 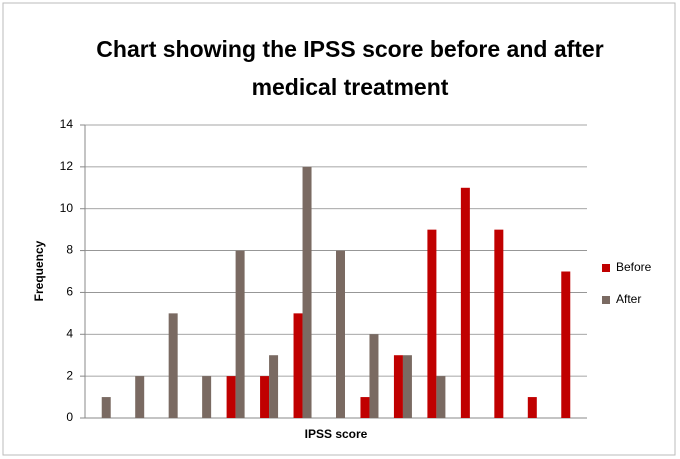 I want to click on y-tick-label: 10, so click(x=67, y=208).